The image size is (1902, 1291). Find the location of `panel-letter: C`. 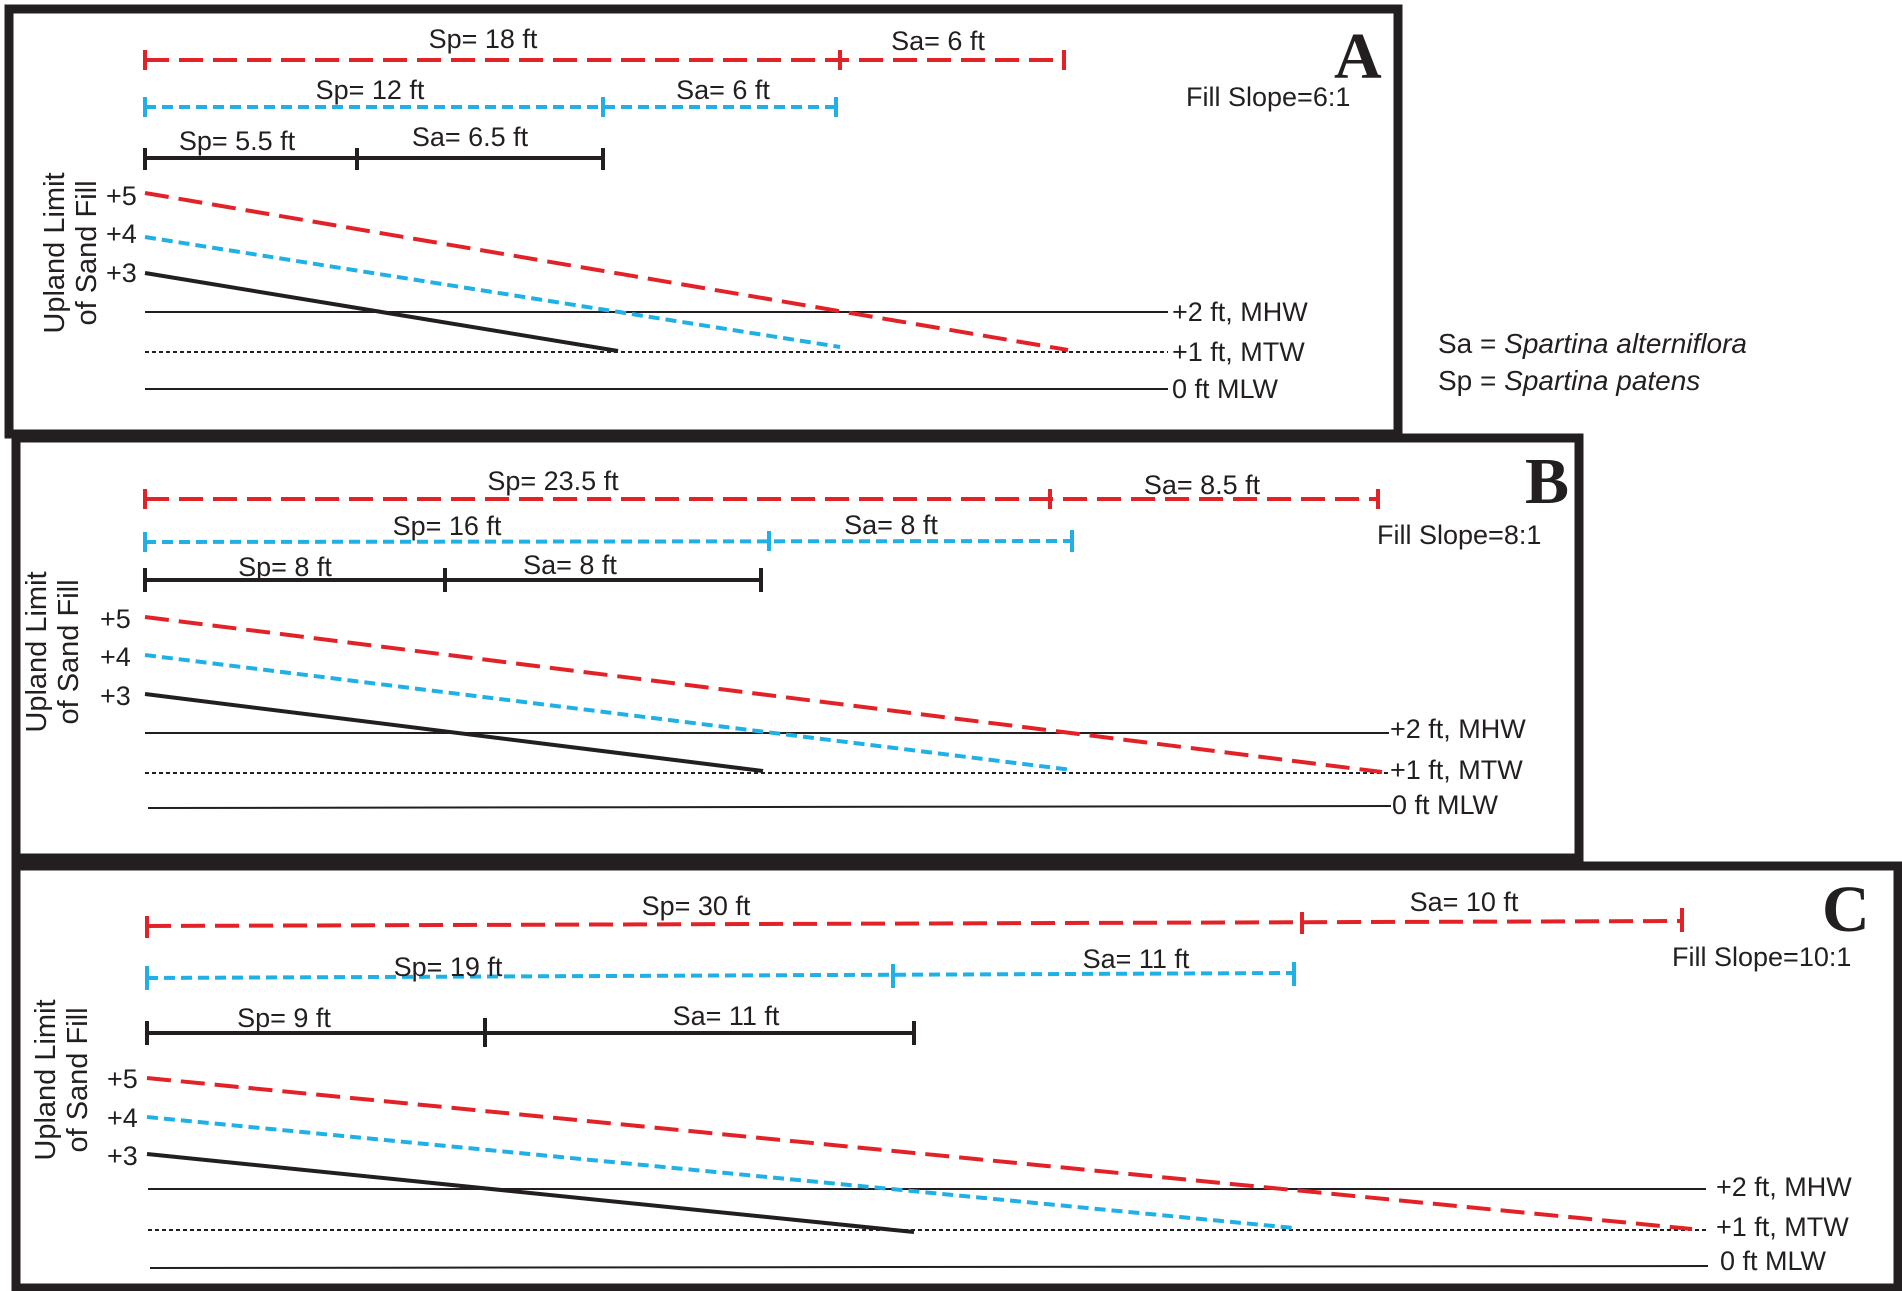

panel-letter: C is located at coordinates (1846, 909).